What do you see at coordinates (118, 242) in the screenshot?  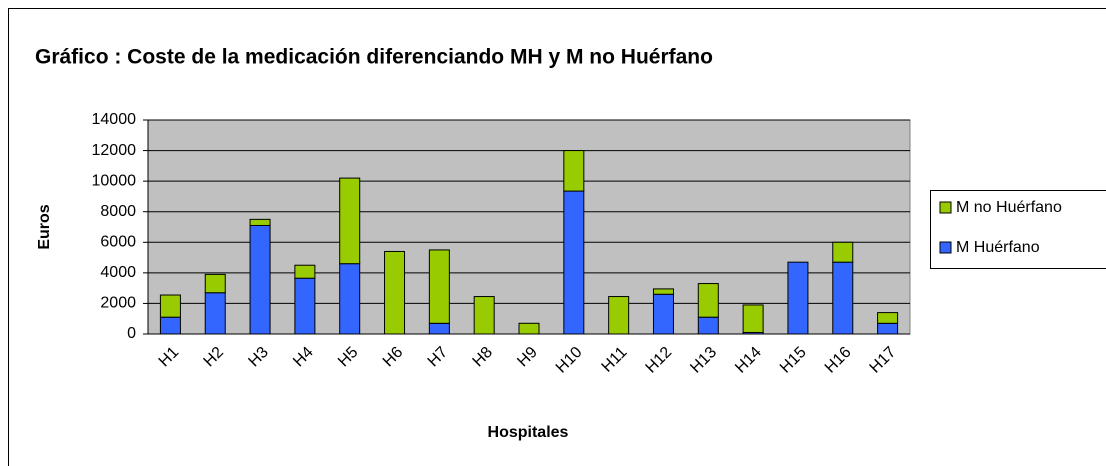 I see `y-tick-label: 6000` at bounding box center [118, 242].